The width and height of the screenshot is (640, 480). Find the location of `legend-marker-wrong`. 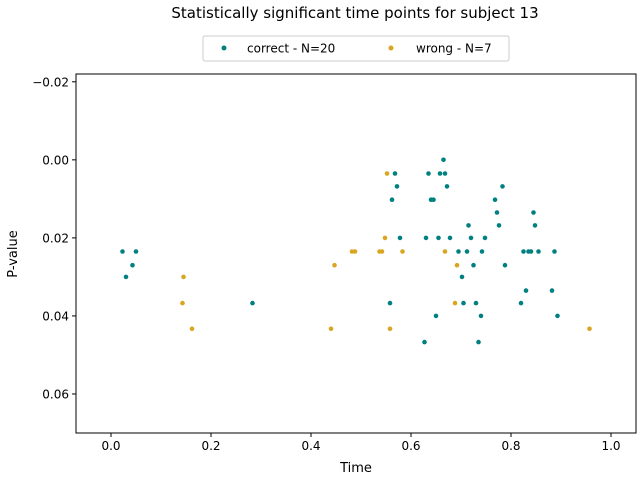

legend-marker-wrong is located at coordinates (391, 48).